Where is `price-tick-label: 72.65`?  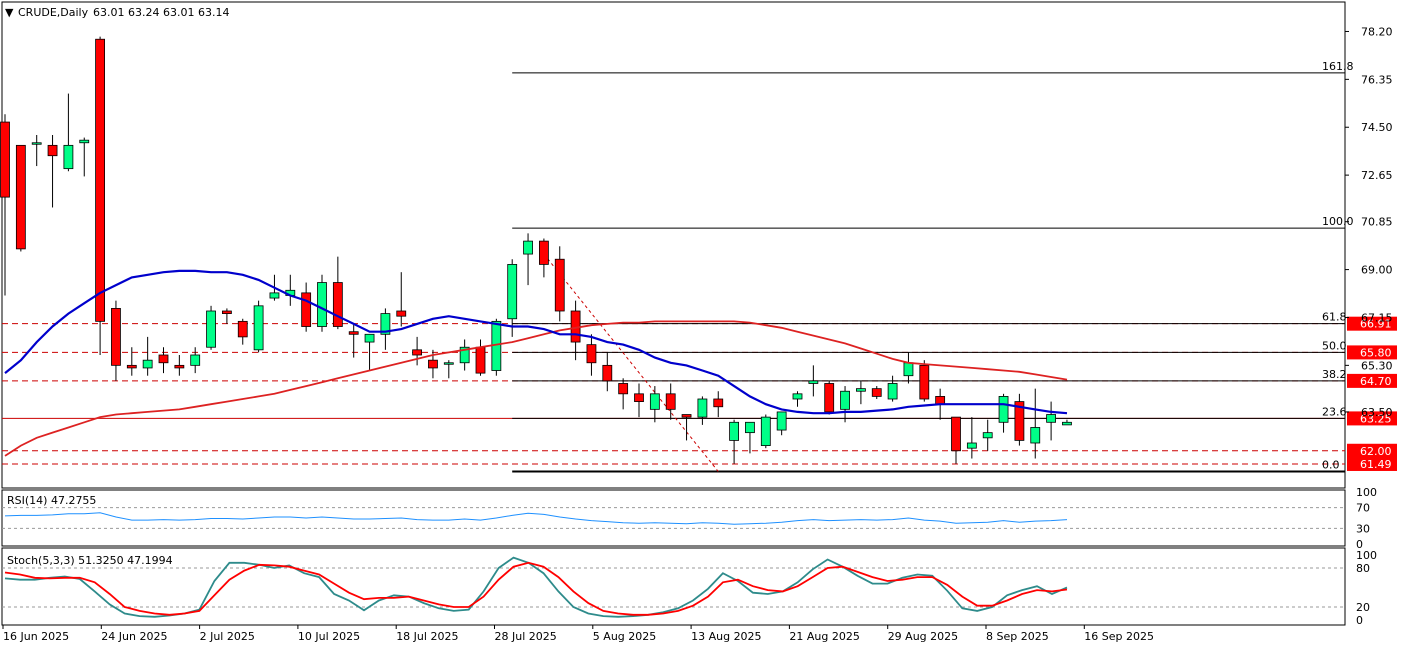
price-tick-label: 72.65 is located at coordinates (1377, 175).